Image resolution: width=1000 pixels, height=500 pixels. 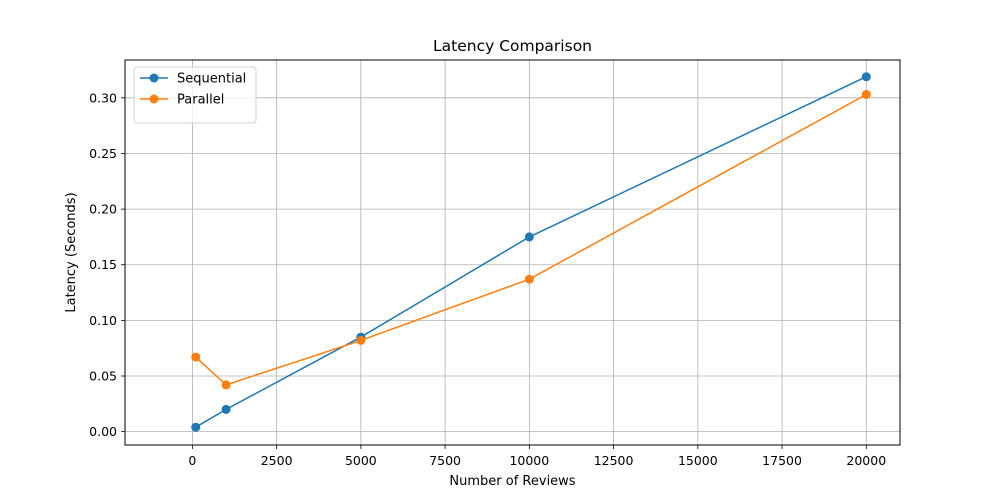 What do you see at coordinates (103, 376) in the screenshot?
I see `y-tick-label: 0.05` at bounding box center [103, 376].